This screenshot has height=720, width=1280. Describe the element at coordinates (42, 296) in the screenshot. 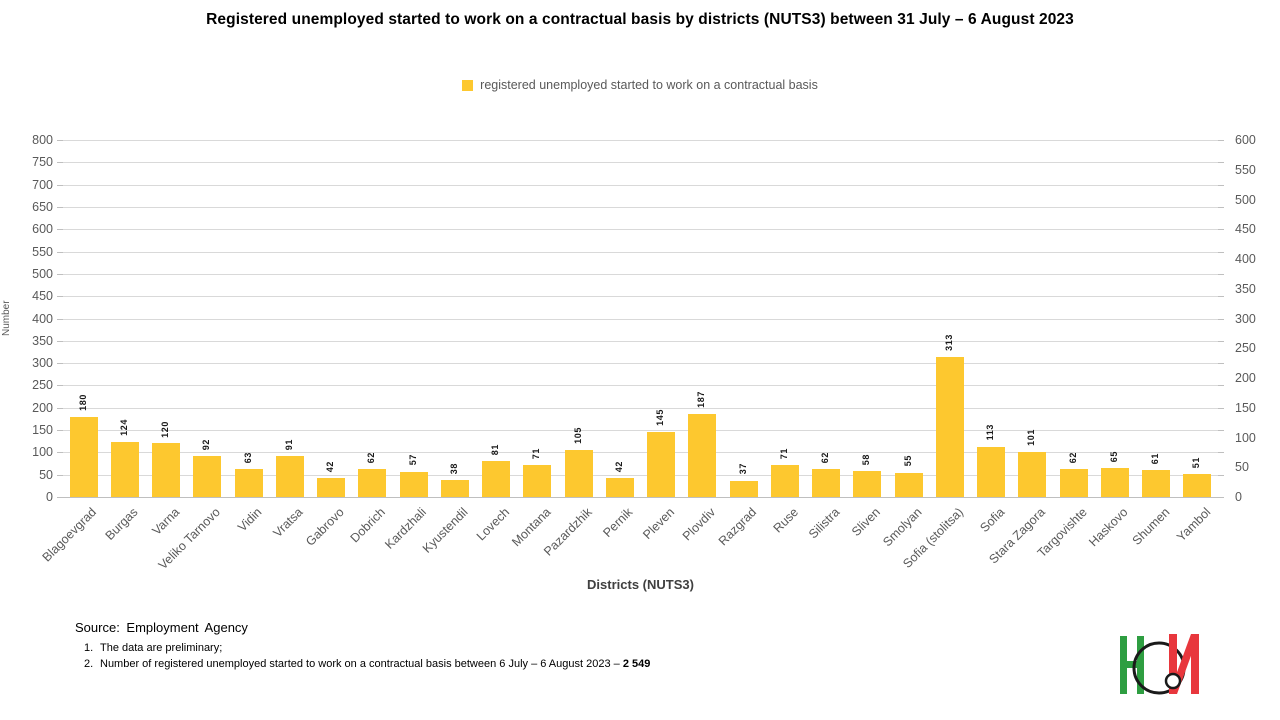

I see `y-tick-label-left: 450` at that location.